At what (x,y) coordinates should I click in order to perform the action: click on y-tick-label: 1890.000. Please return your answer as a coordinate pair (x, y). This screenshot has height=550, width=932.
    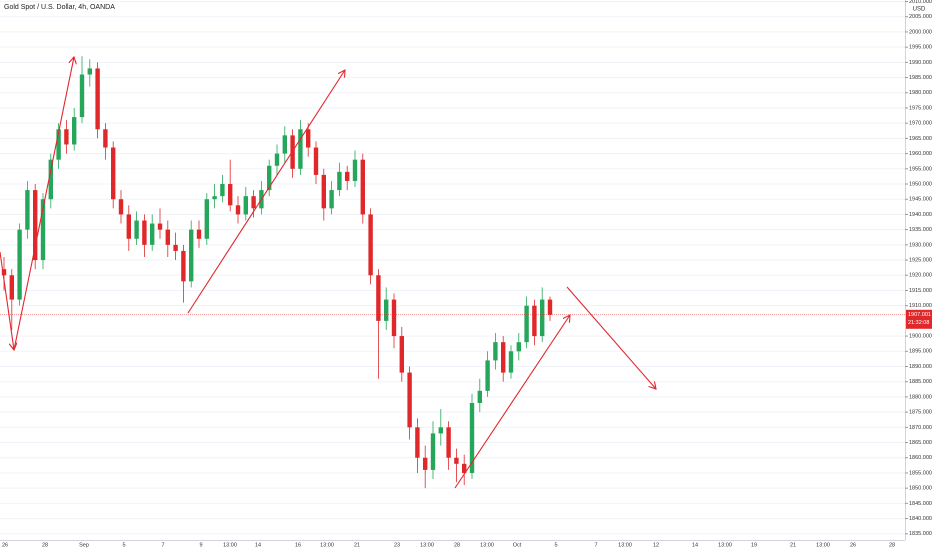
    Looking at the image, I should click on (920, 367).